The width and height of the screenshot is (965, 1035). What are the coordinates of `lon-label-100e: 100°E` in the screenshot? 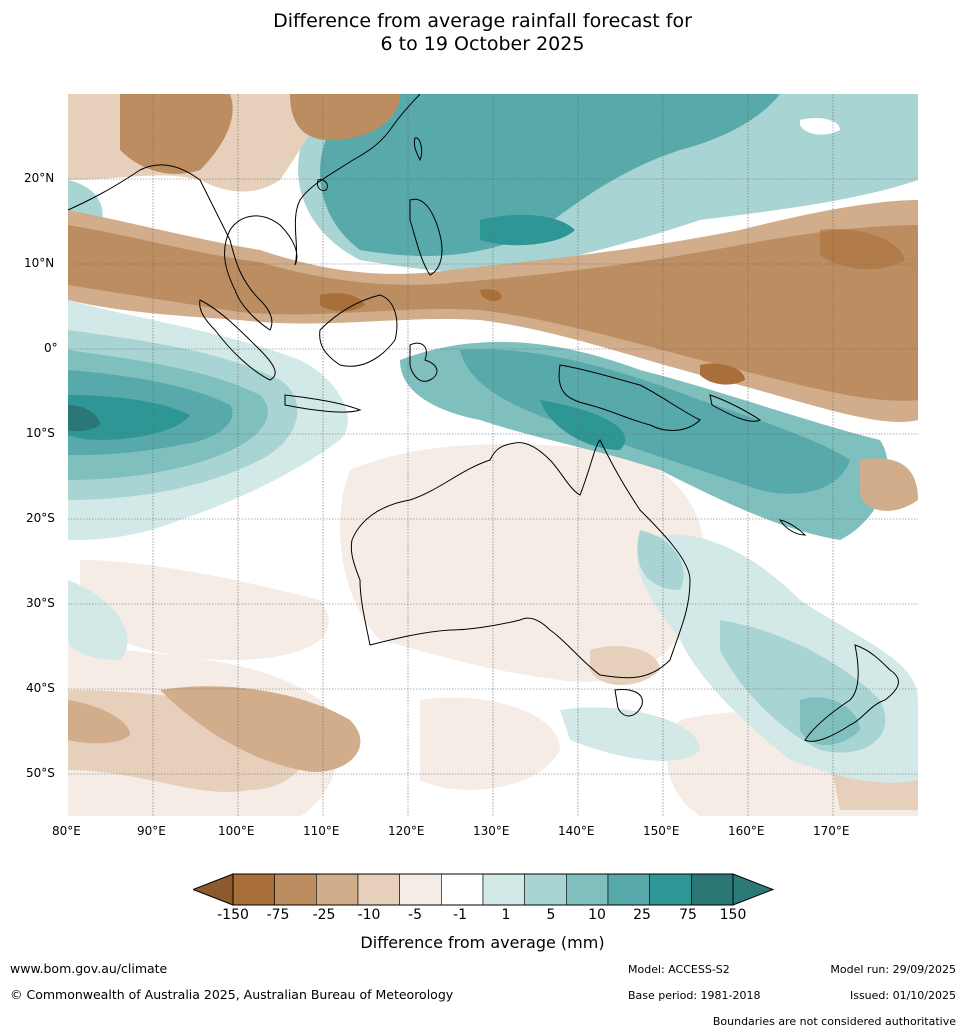 It's located at (236, 831).